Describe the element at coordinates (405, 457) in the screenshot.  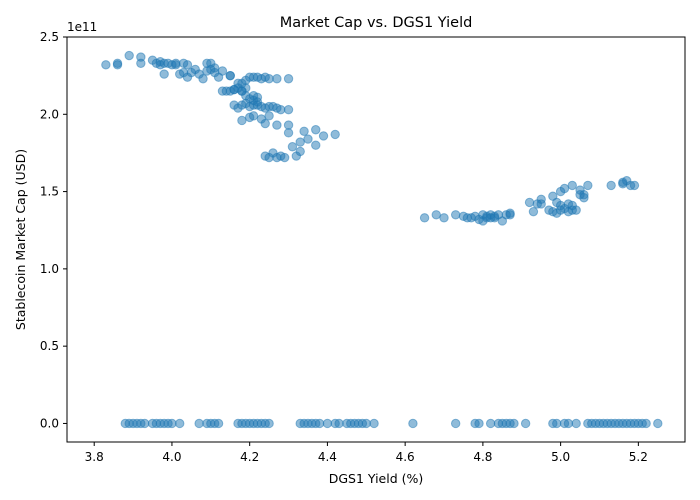
I see `x-tick-label: 4.6` at that location.